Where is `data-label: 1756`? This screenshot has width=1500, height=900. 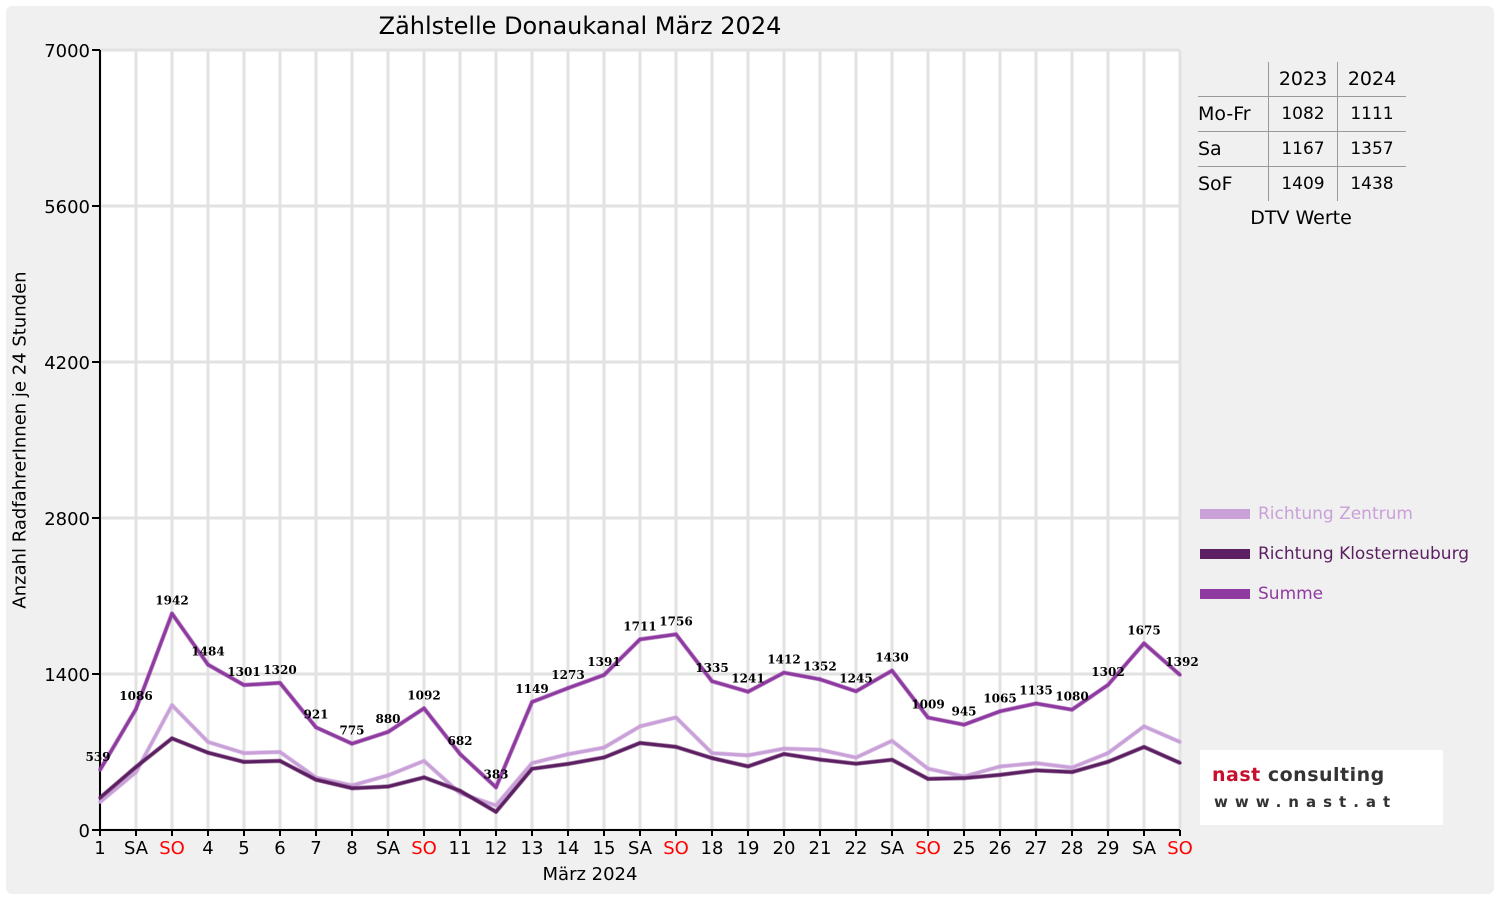 data-label: 1756 is located at coordinates (675, 621).